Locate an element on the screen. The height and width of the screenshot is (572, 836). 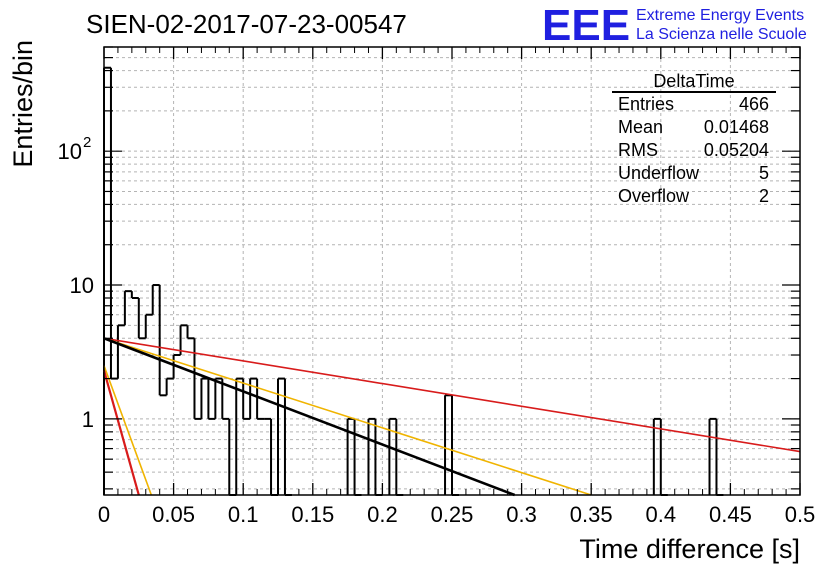
stats-label: Mean is located at coordinates (640, 127).